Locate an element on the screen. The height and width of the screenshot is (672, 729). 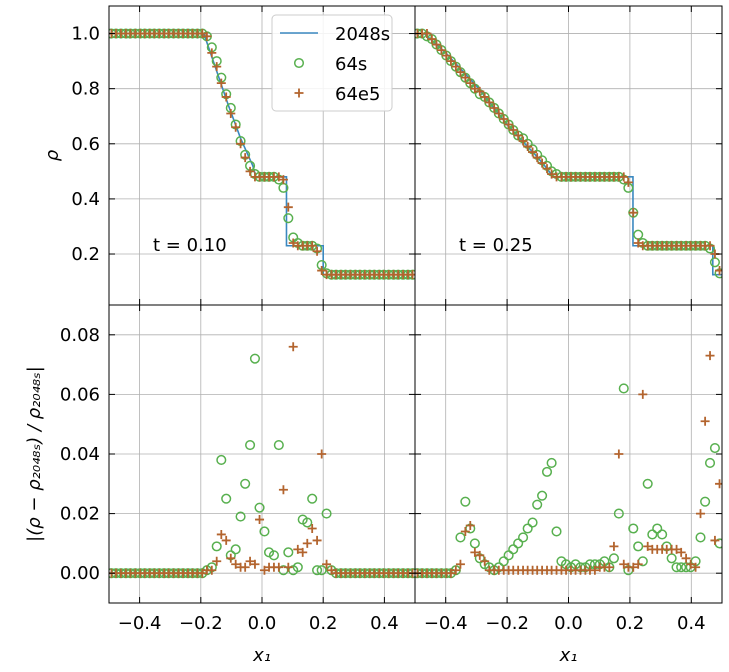
legend-label: 64e5 is located at coordinates (357, 94).